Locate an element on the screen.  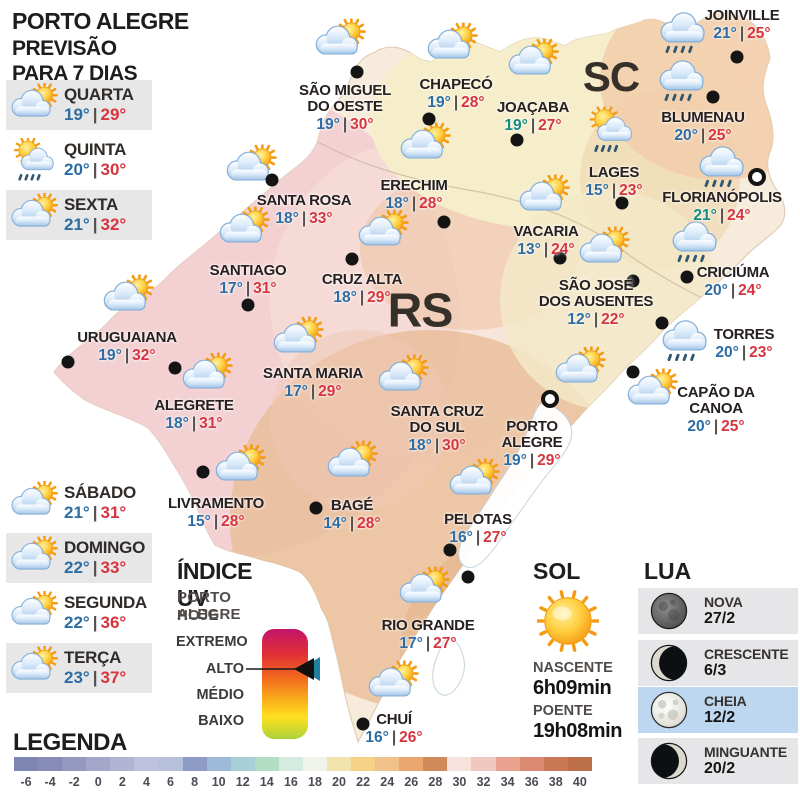
legend-color-scale is located at coordinates (303, 764).